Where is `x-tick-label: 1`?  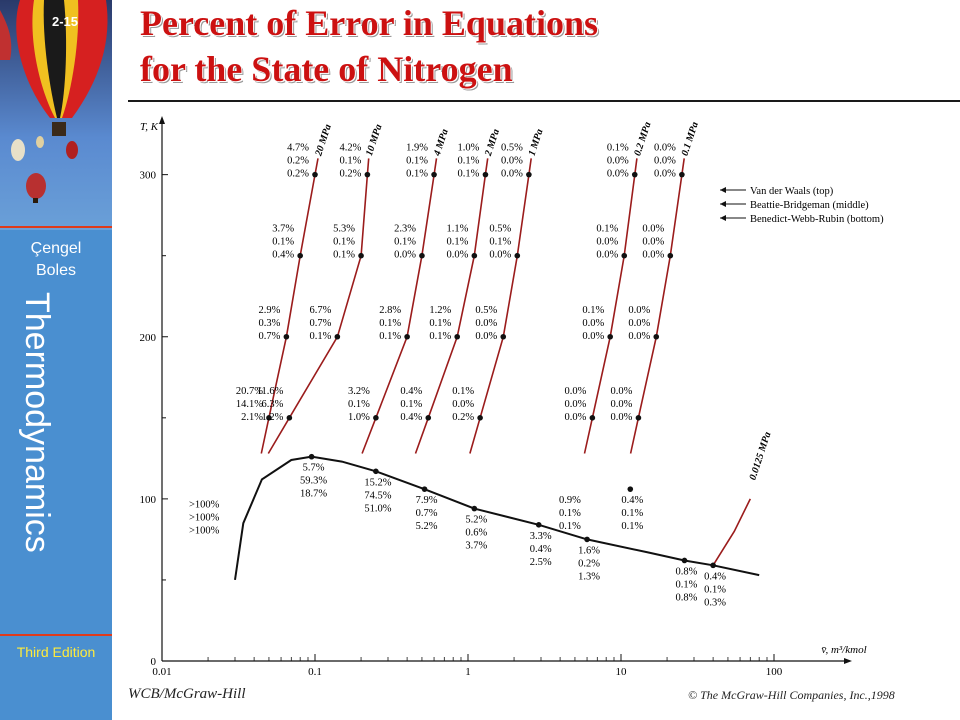 x-tick-label: 1 is located at coordinates (468, 672).